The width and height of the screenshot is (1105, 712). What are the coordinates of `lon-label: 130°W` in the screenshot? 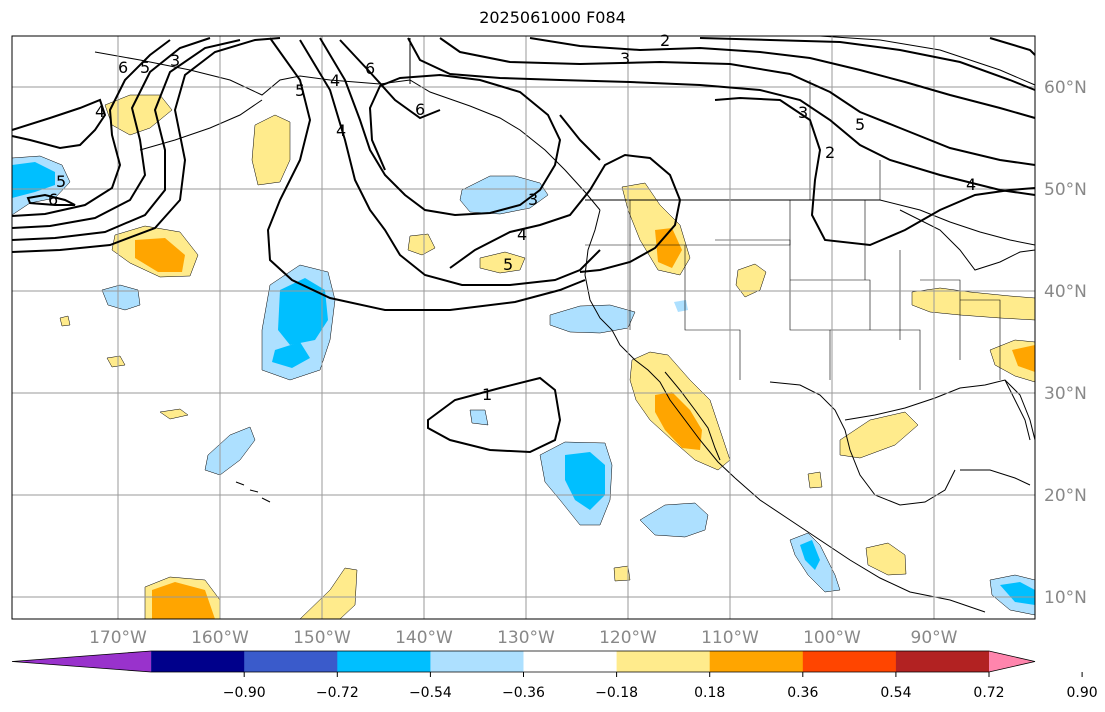 It's located at (526, 638).